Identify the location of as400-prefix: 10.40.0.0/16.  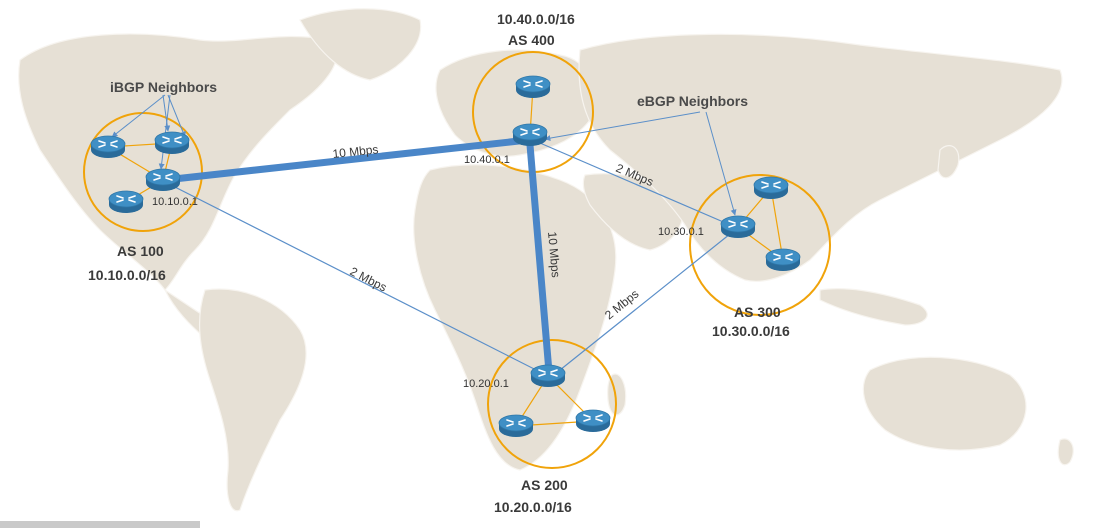
(536, 19).